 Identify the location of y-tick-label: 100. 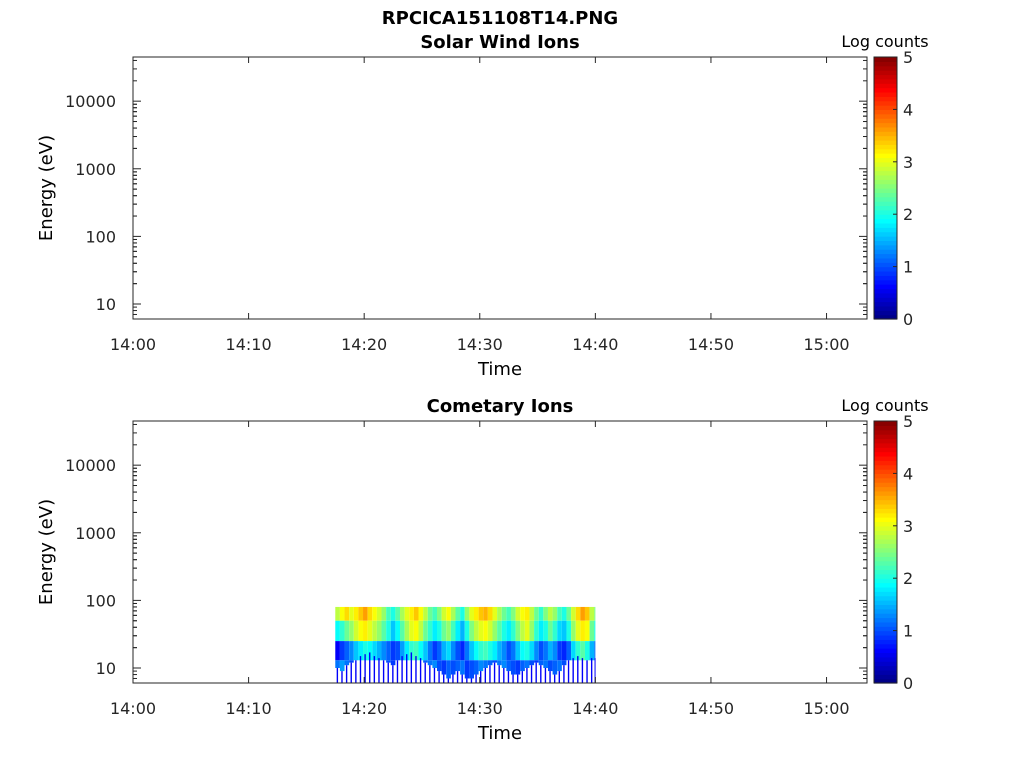
(100, 236).